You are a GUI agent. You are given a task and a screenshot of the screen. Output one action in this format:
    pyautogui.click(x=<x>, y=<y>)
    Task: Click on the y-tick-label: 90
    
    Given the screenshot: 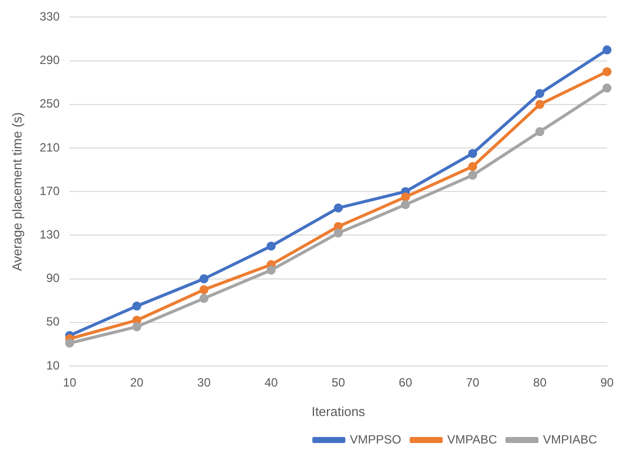 What is the action you would take?
    pyautogui.click(x=53, y=278)
    